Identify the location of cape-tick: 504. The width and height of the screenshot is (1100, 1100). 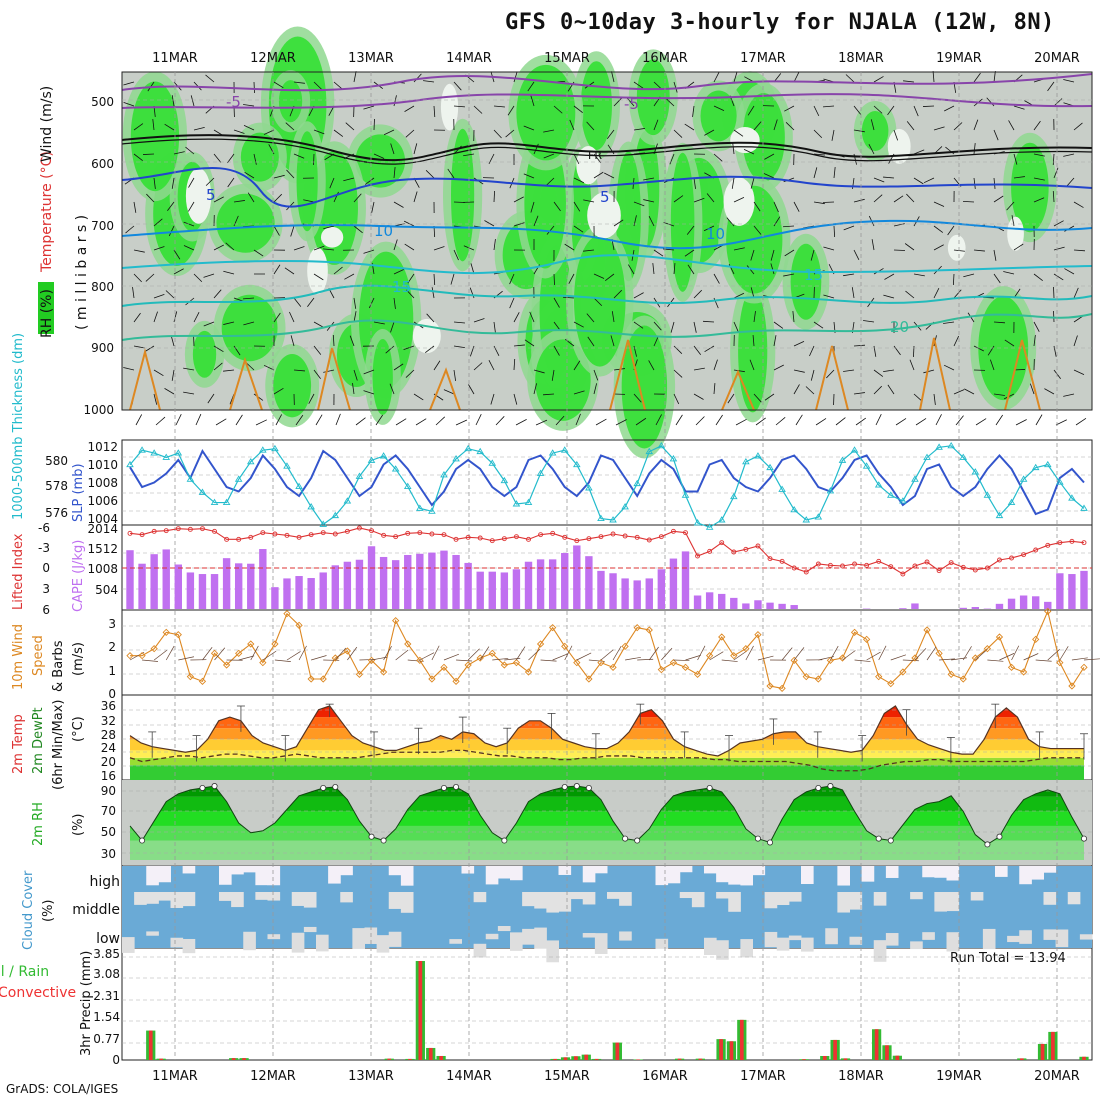
(106, 590).